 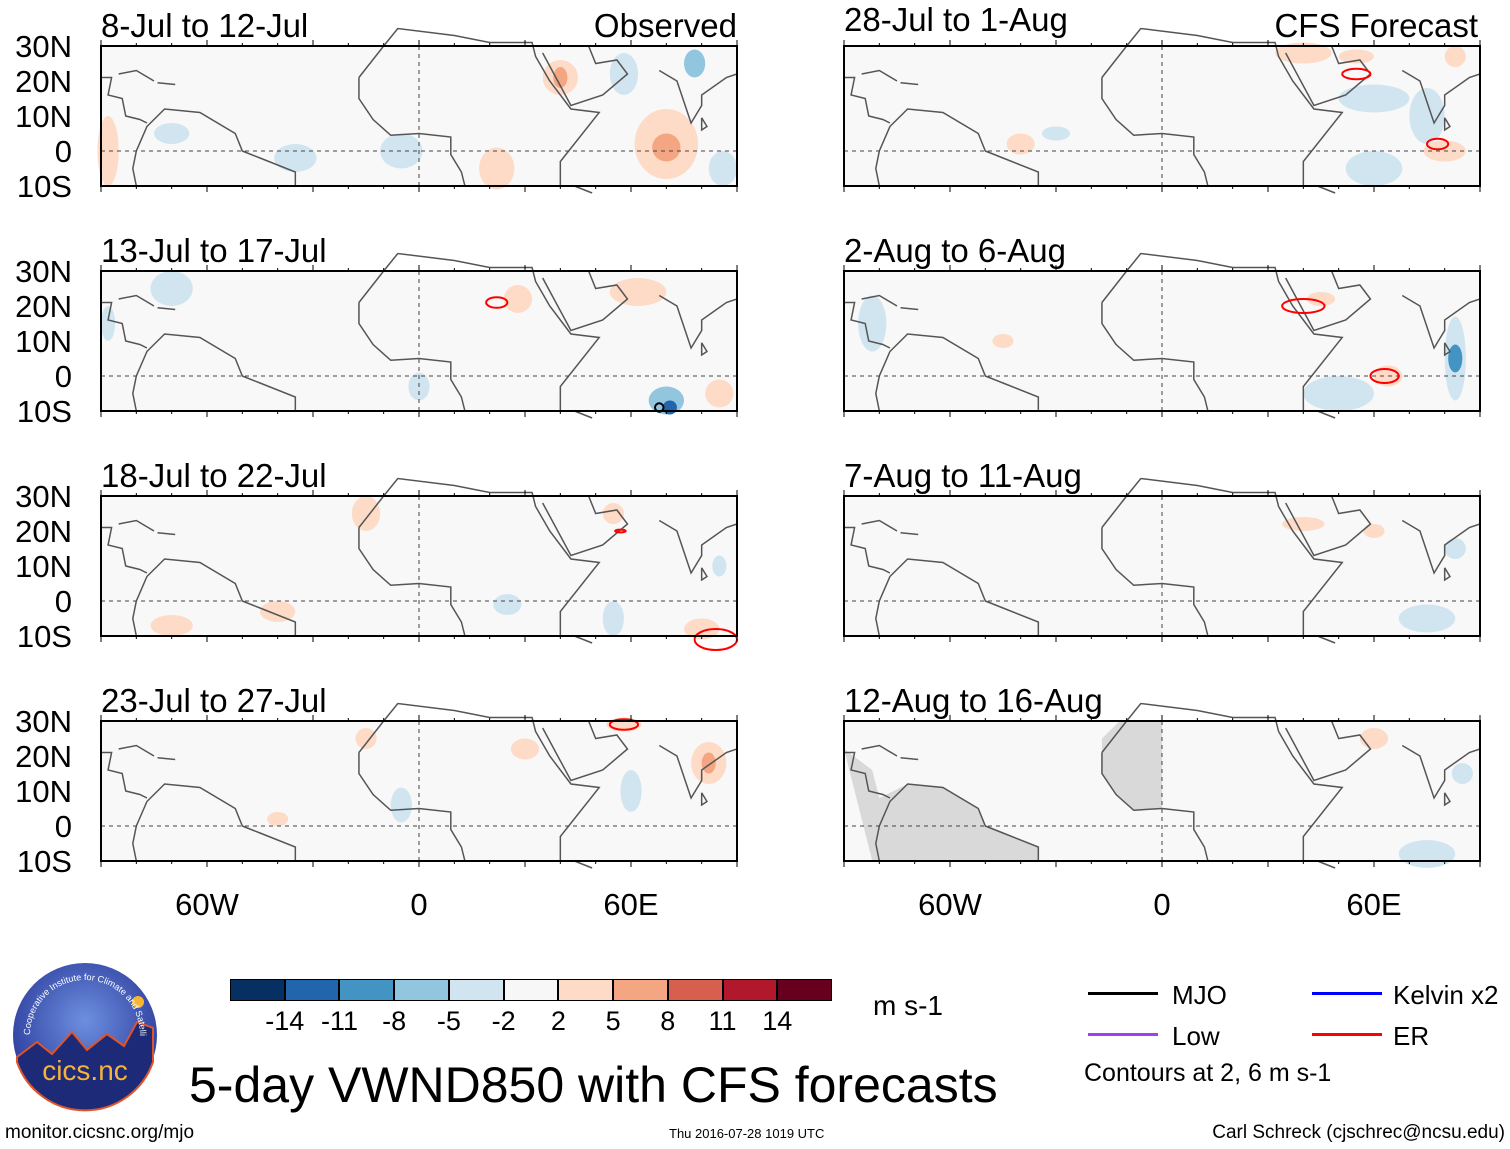 I want to click on y-tick-label: 20N, so click(x=43, y=306).